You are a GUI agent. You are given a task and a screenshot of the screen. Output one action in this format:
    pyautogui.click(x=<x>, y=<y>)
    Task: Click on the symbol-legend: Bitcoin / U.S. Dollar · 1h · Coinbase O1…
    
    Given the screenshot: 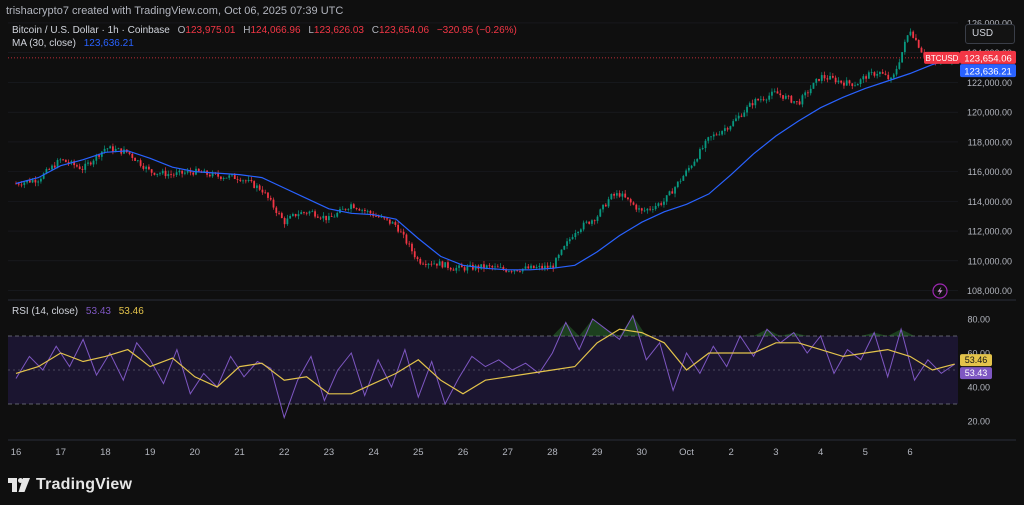 What is the action you would take?
    pyautogui.click(x=267, y=30)
    